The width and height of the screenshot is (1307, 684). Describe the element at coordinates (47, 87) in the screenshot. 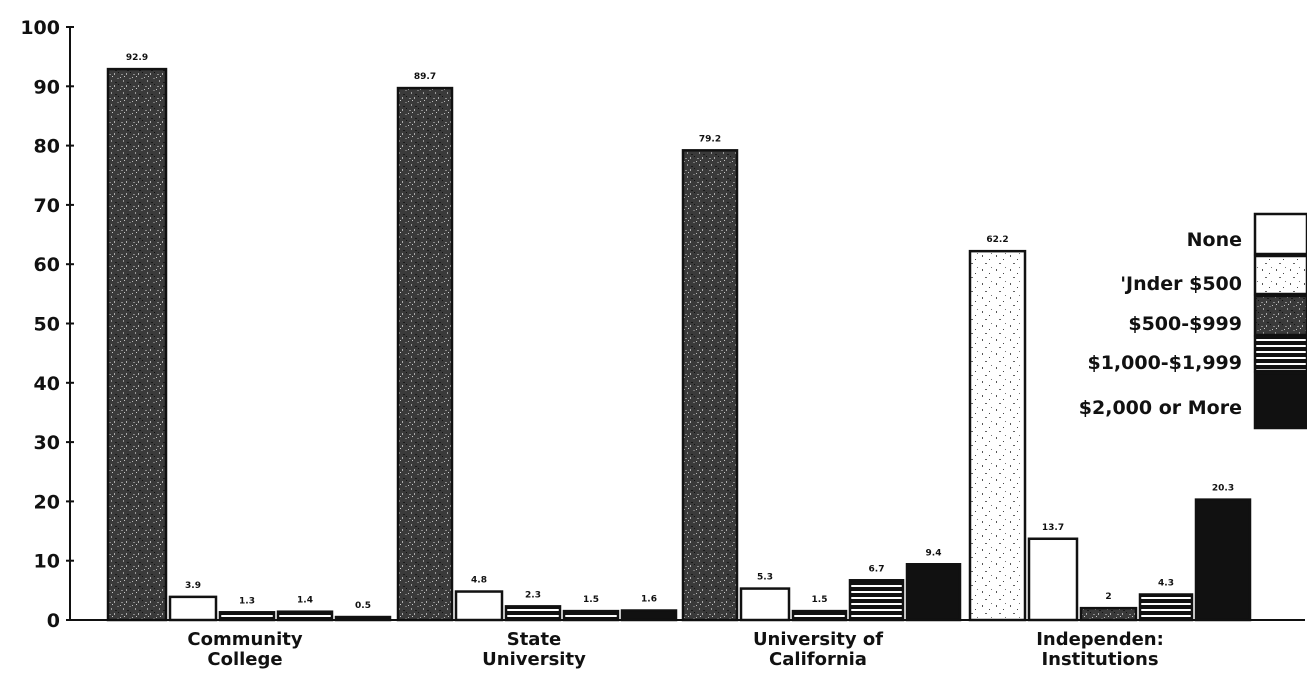

I see `y-tick-label: 90` at that location.